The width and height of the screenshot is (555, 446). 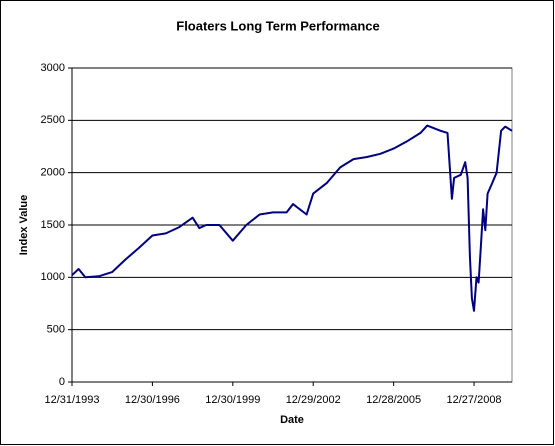 I want to click on y-tick-label: 1500, so click(x=53, y=225).